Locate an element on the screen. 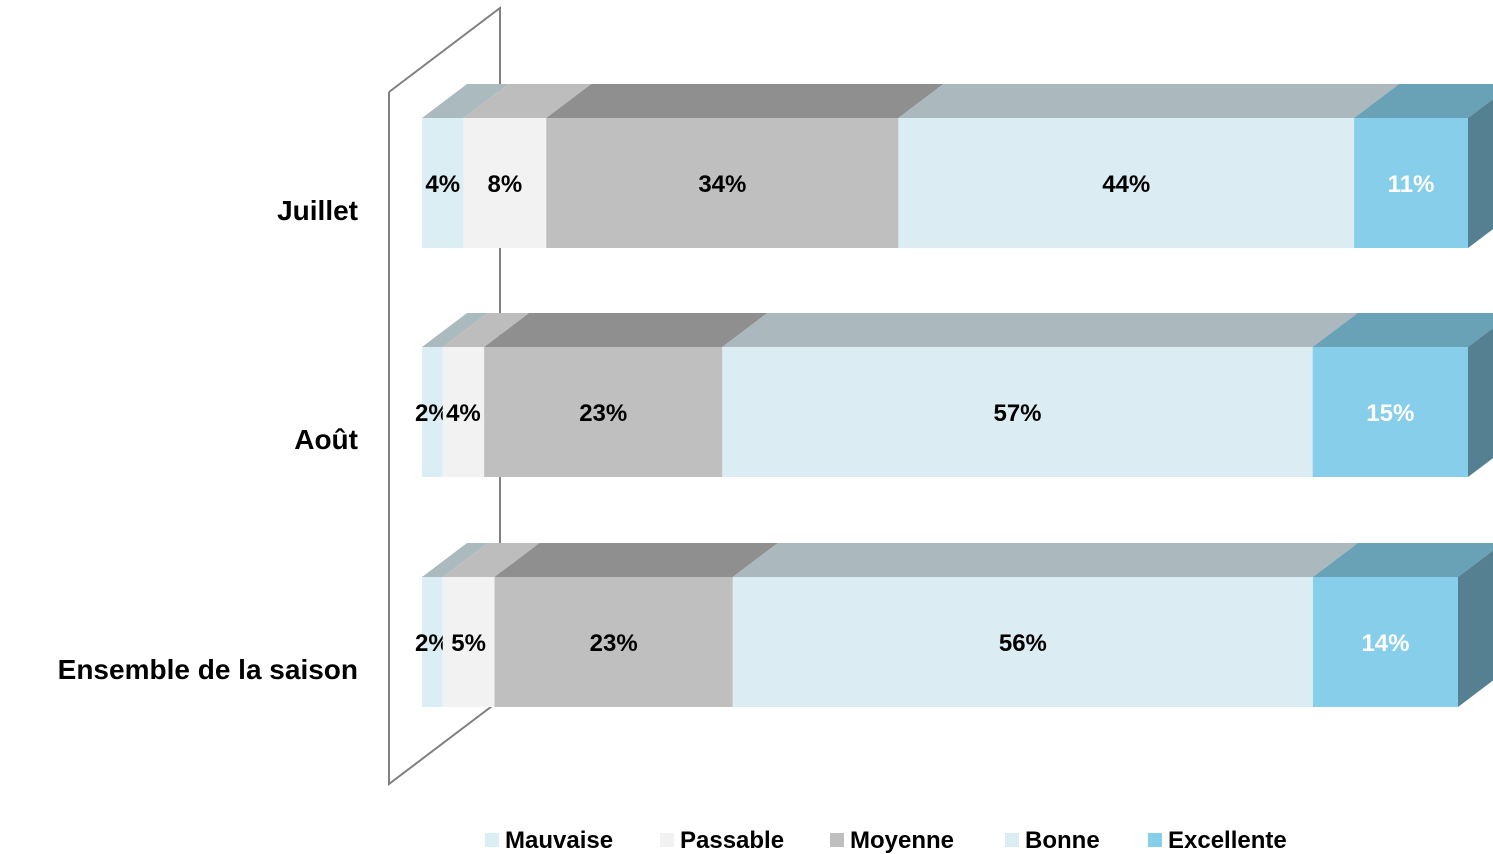 The height and width of the screenshot is (854, 1493). data-label: 56% is located at coordinates (1023, 643).